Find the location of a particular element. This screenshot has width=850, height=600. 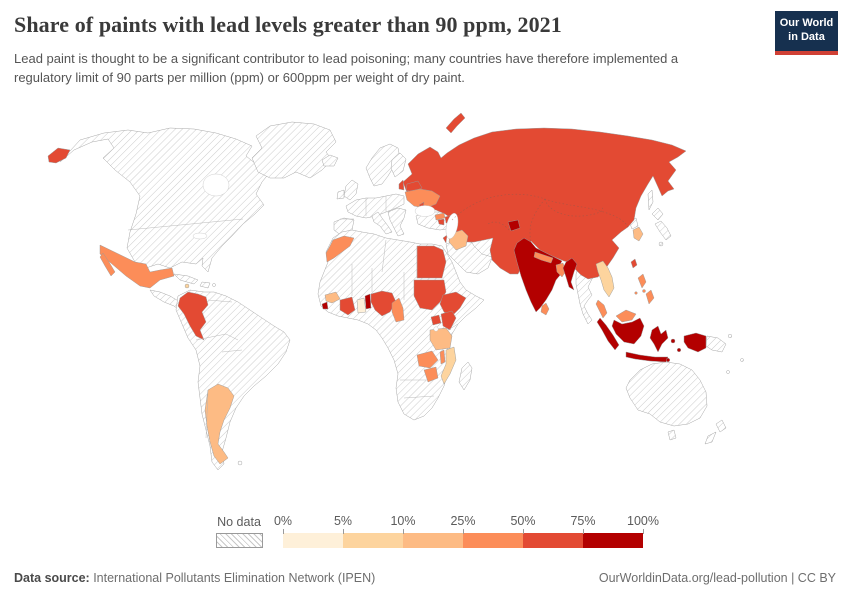

country-jamaica is located at coordinates (187, 286).